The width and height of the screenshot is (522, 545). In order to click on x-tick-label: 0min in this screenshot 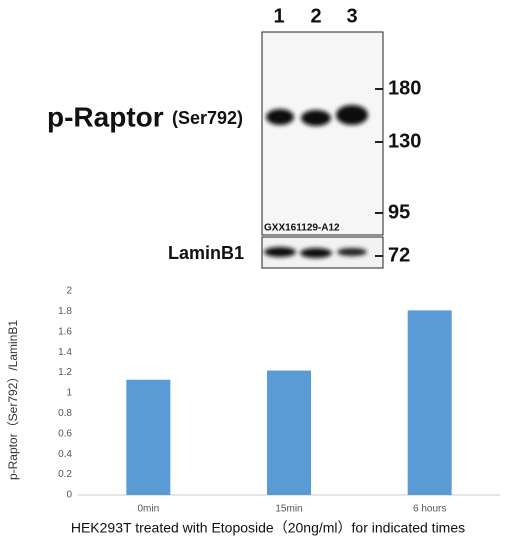, I will do `click(148, 509)`.